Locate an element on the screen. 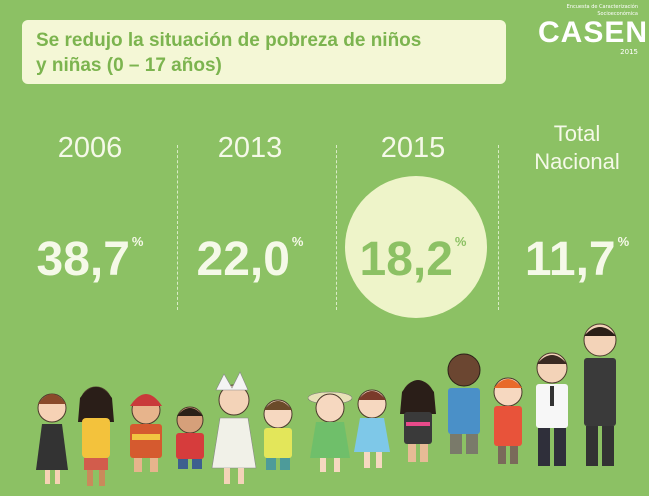  stat-label: 2006 is located at coordinates (90, 148).